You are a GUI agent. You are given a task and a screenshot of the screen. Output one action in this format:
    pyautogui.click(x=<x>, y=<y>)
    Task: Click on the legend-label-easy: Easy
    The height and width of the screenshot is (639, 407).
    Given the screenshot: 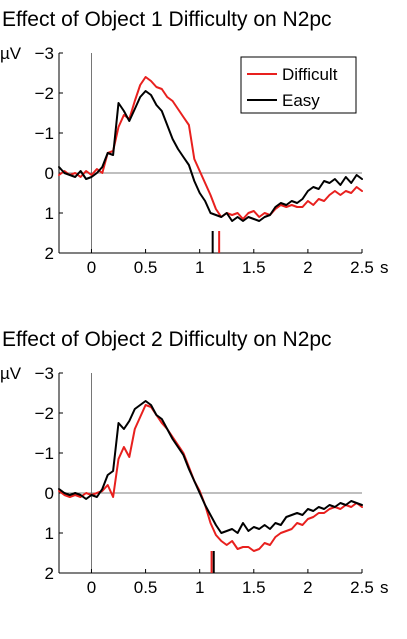 What is the action you would take?
    pyautogui.click(x=301, y=100)
    